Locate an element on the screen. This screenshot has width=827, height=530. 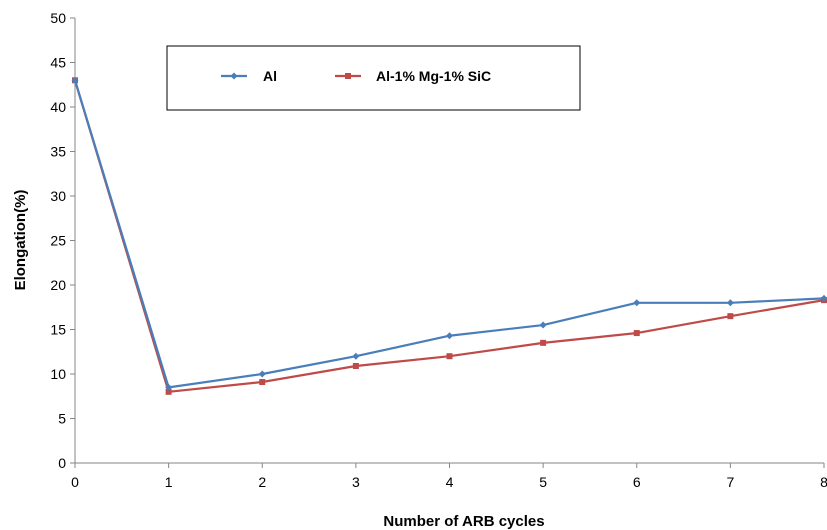
y-tick-label: 15 is located at coordinates (58, 330).